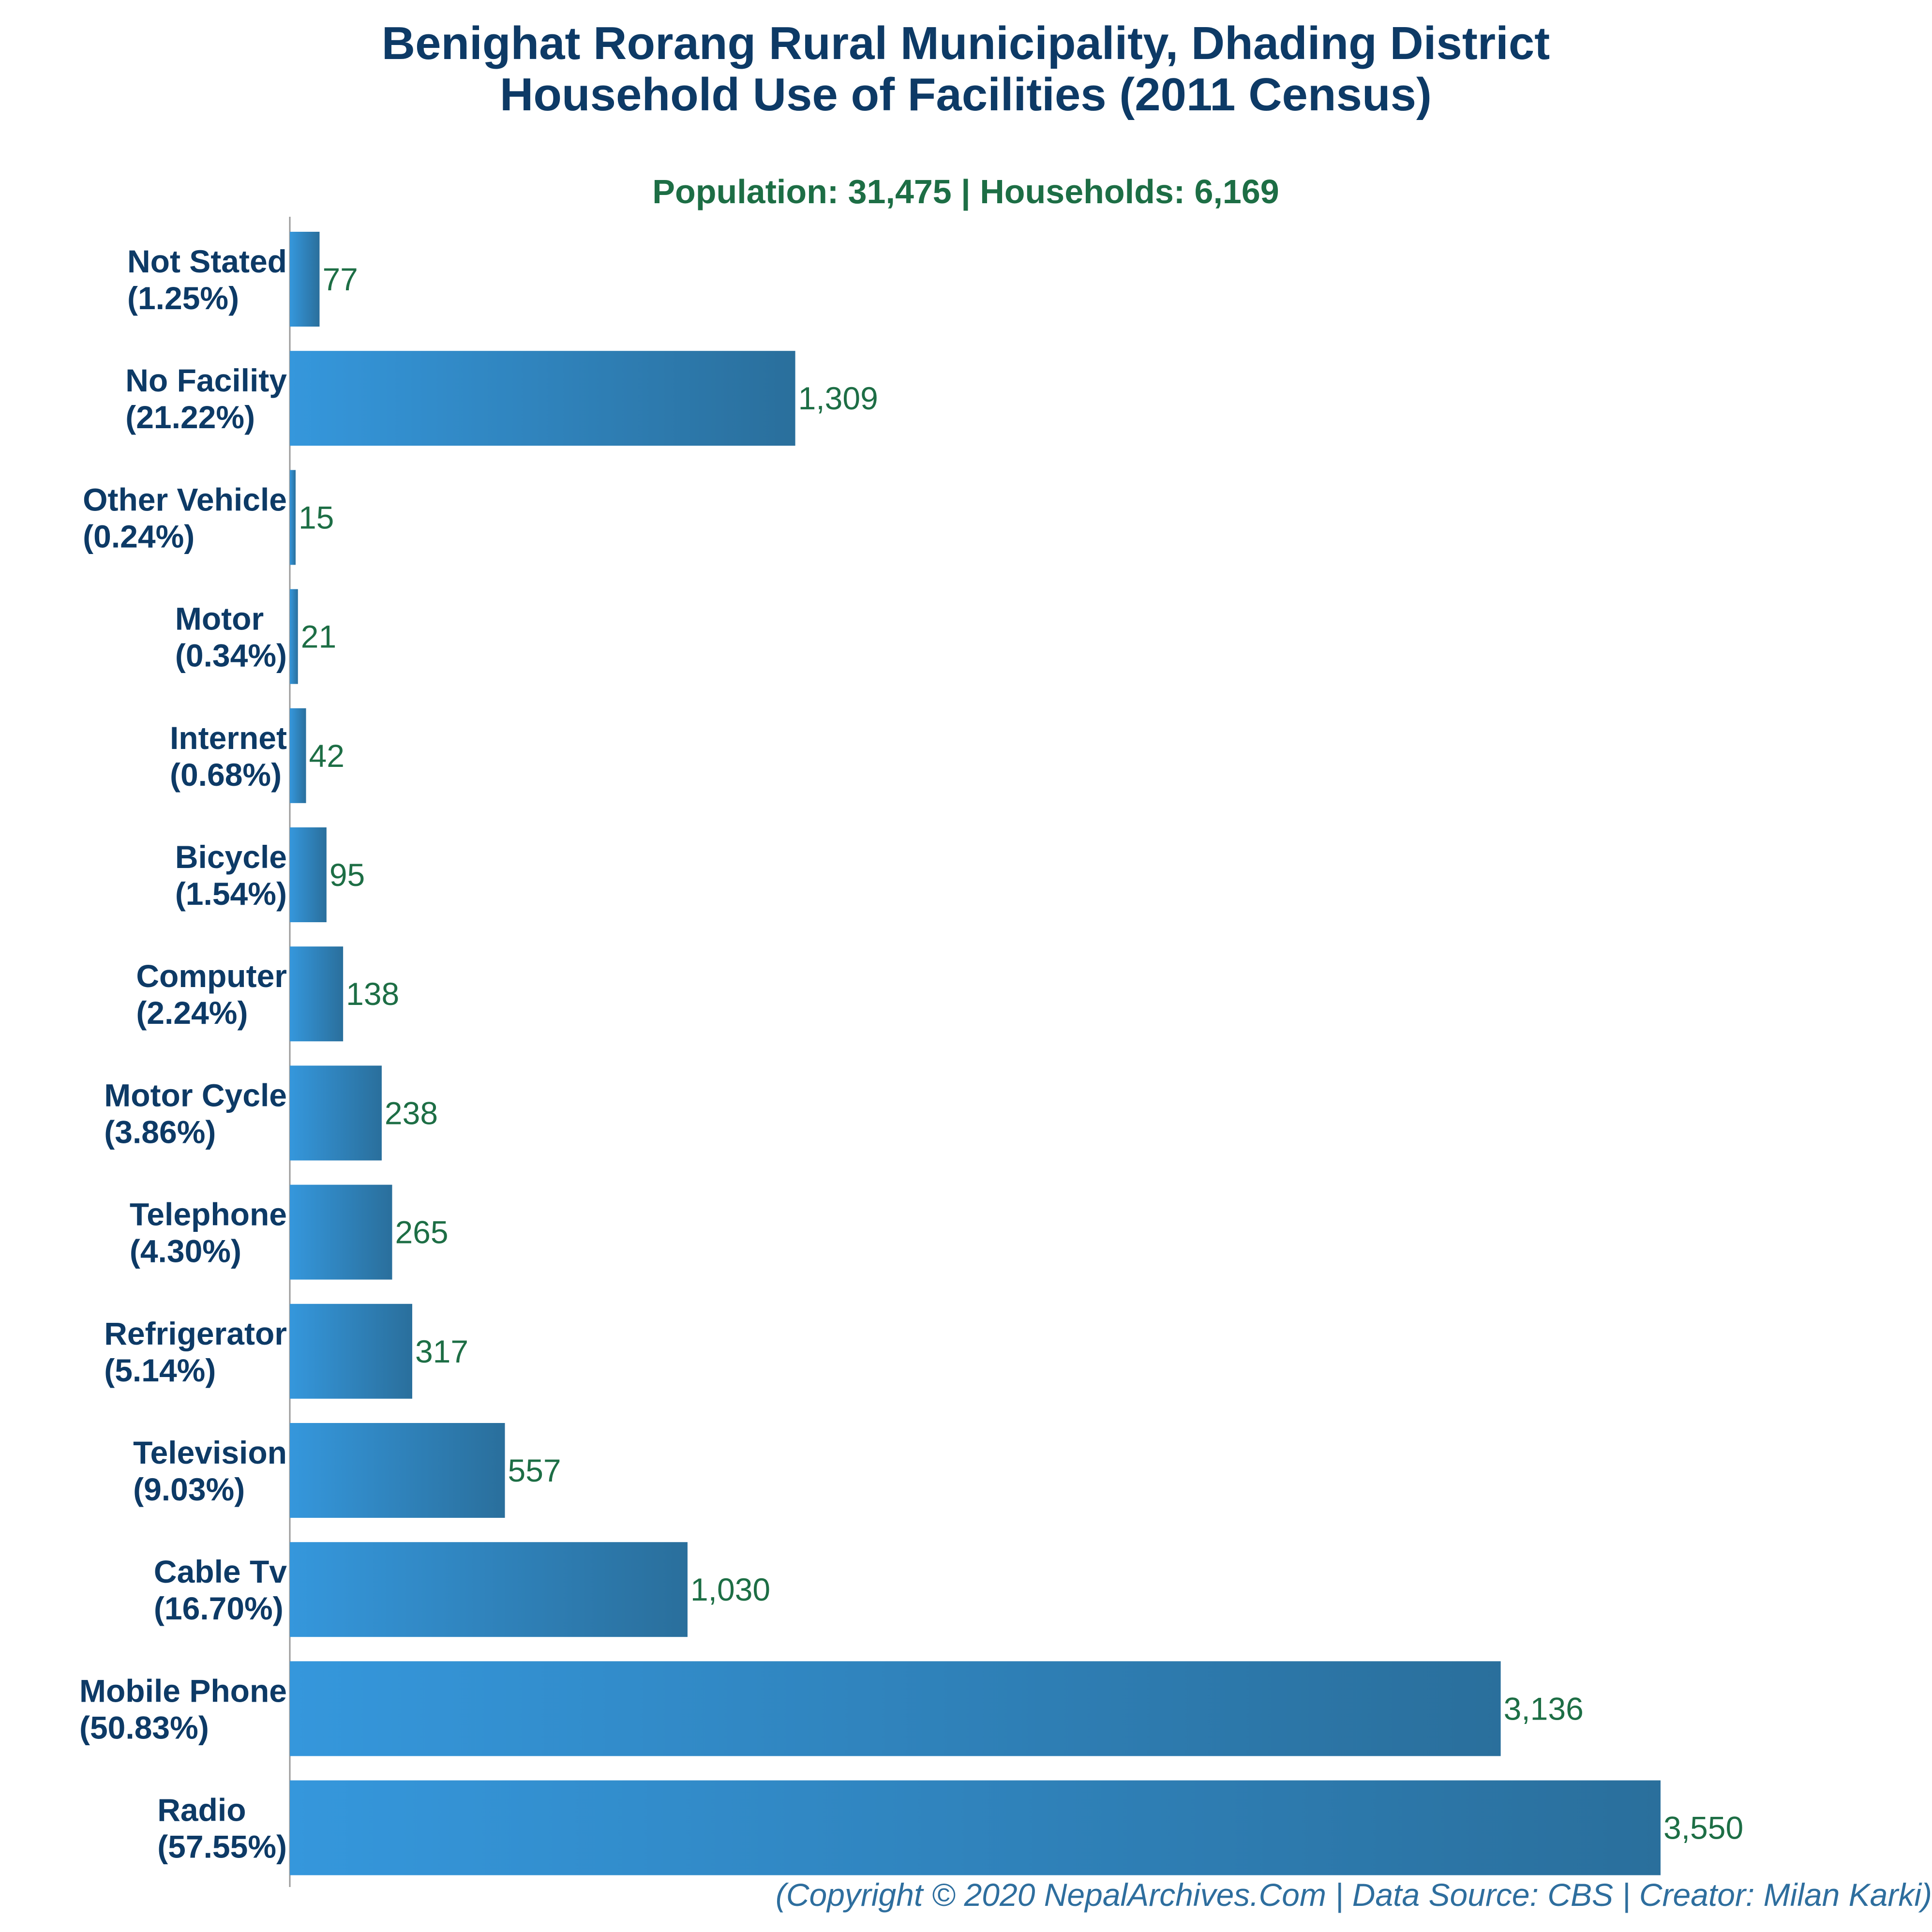 The image size is (1932, 1932). What do you see at coordinates (372, 994) in the screenshot?
I see `value-label-computer: 138` at bounding box center [372, 994].